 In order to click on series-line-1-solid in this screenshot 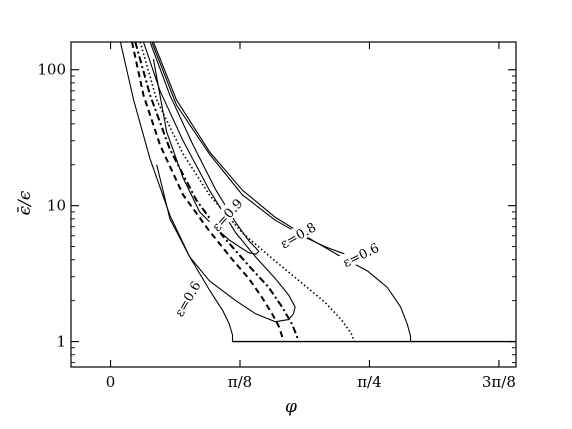, I will do `click(176, 192)`.